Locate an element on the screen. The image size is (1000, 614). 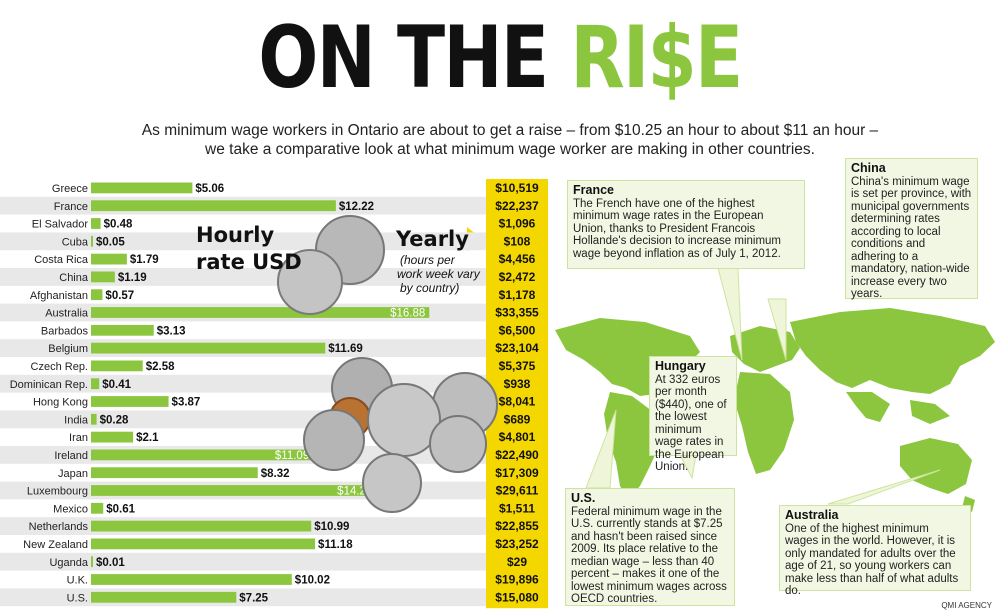
country-label: Australia is located at coordinates (67, 314).